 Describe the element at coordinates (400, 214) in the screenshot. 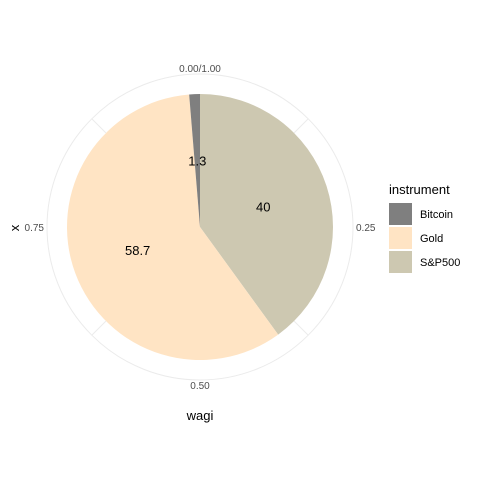

I see `legend-key-bitcoin` at that location.